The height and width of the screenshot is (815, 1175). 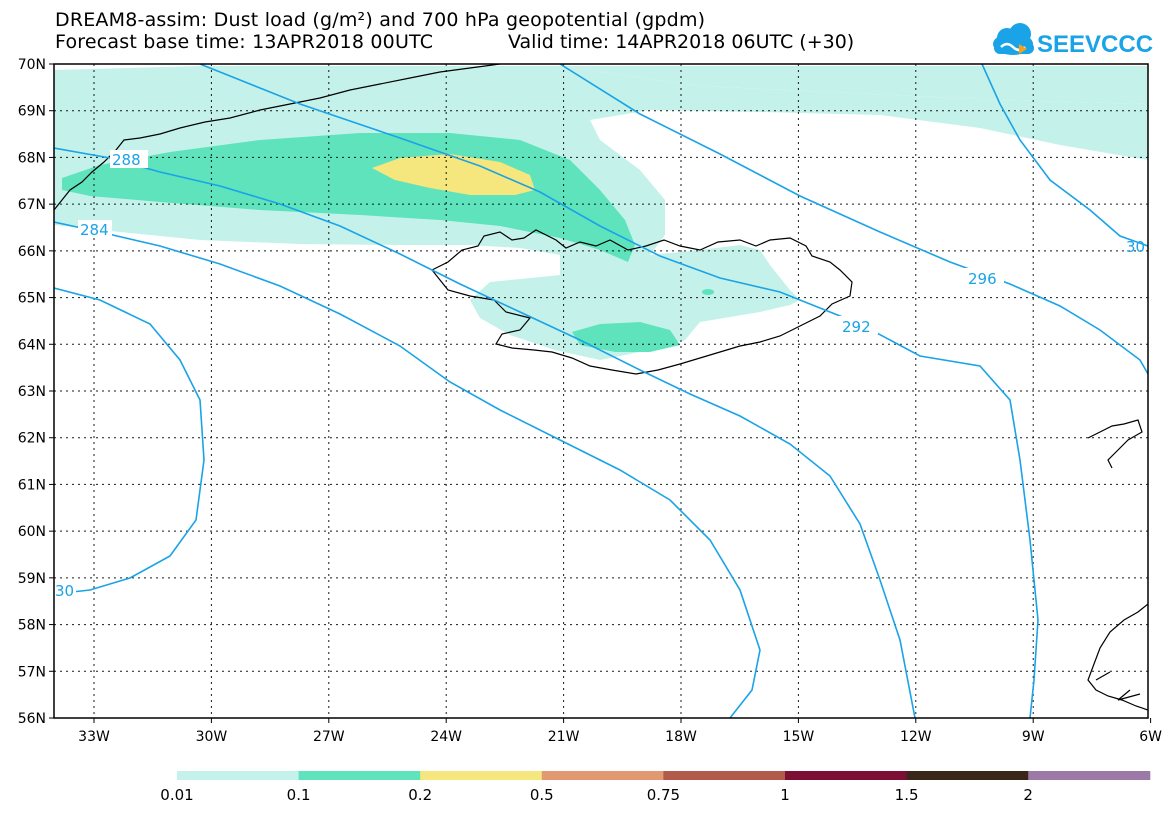 I want to click on lon-label-30W: 30W, so click(x=212, y=737).